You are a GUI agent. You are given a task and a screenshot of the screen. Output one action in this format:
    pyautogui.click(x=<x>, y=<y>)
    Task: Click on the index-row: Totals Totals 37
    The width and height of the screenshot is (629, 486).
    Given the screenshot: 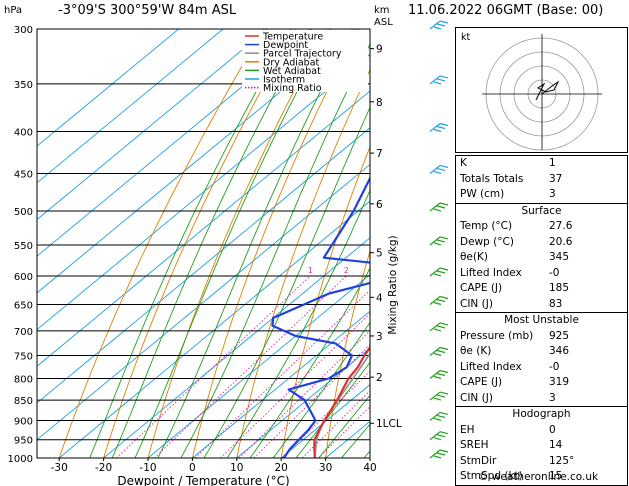 What is the action you would take?
    pyautogui.click(x=541, y=180)
    